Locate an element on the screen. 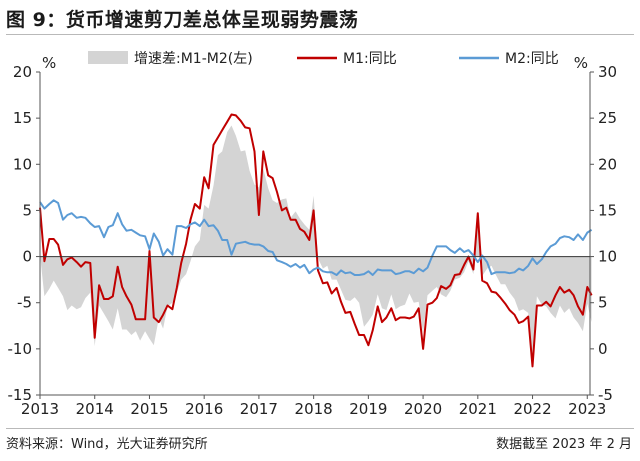 This screenshot has width=640, height=461. right-tick-label: 30 is located at coordinates (607, 72).